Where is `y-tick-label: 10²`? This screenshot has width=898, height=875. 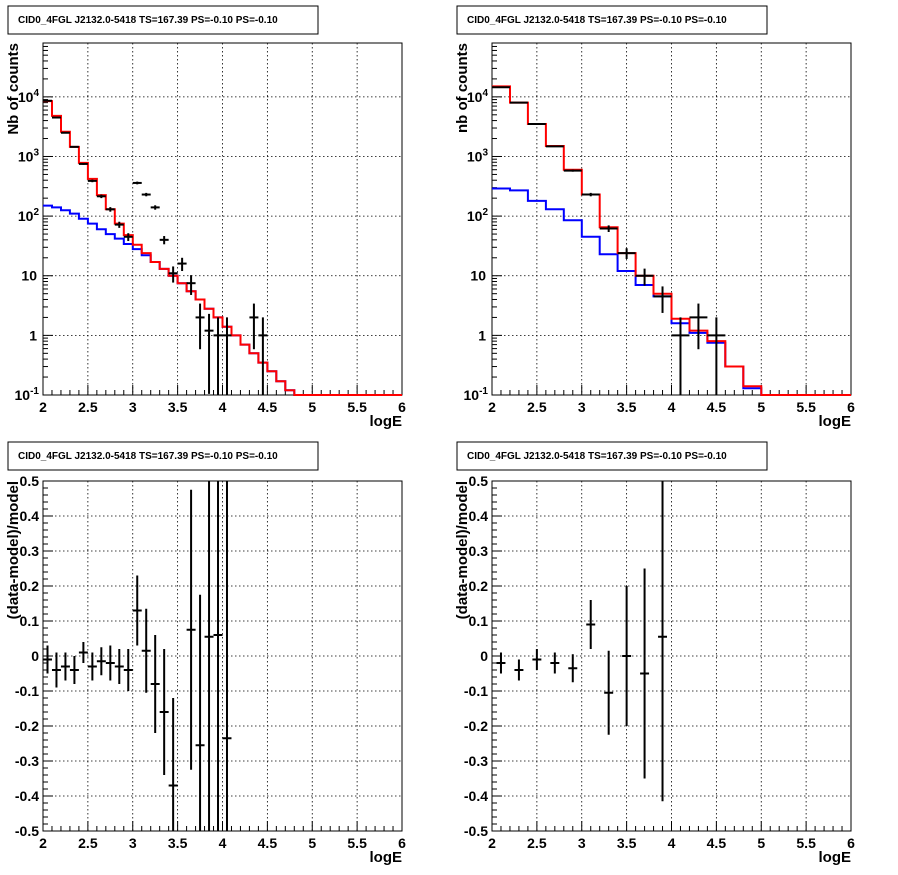 y-tick-label: 10² is located at coordinates (478, 215).